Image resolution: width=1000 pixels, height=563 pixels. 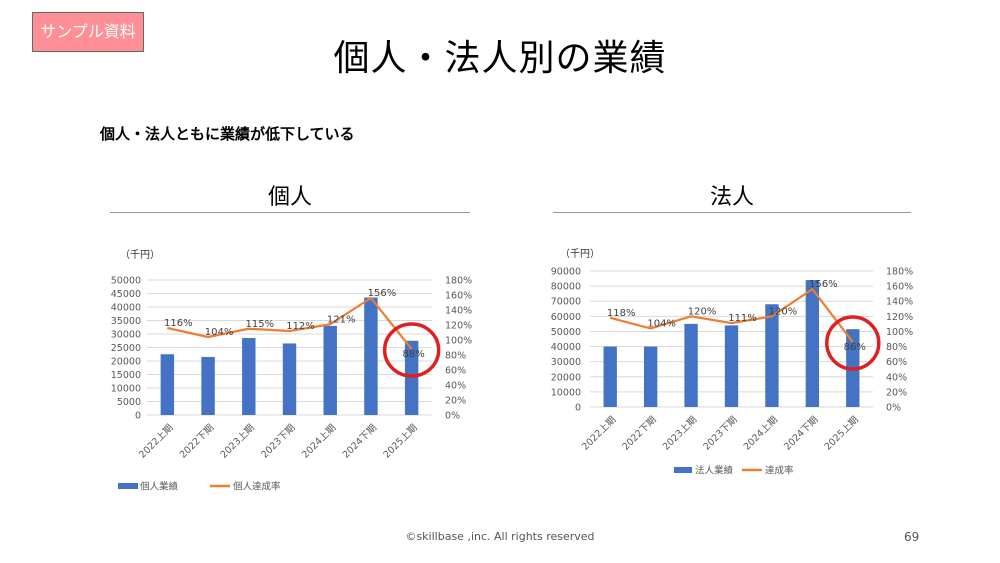 I want to click on category-label: 2024上期, so click(x=761, y=433).